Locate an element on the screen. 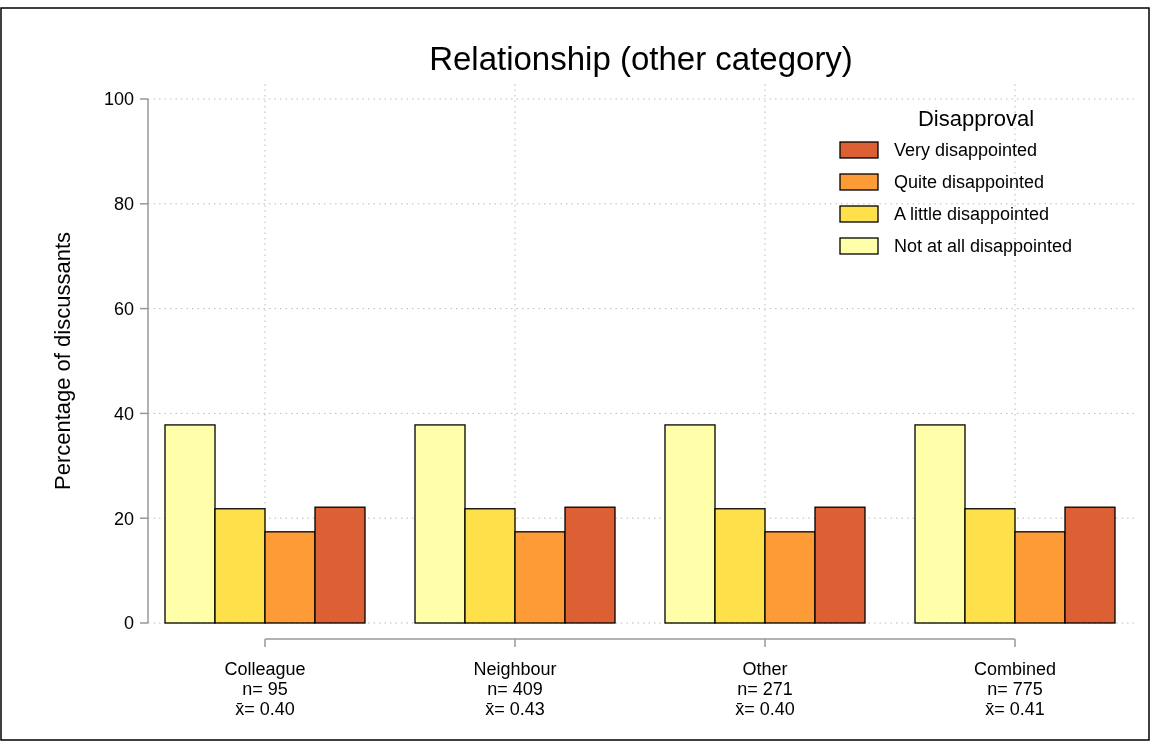 This screenshot has height=742, width=1150. legend-label: A little disappointed is located at coordinates (972, 214).